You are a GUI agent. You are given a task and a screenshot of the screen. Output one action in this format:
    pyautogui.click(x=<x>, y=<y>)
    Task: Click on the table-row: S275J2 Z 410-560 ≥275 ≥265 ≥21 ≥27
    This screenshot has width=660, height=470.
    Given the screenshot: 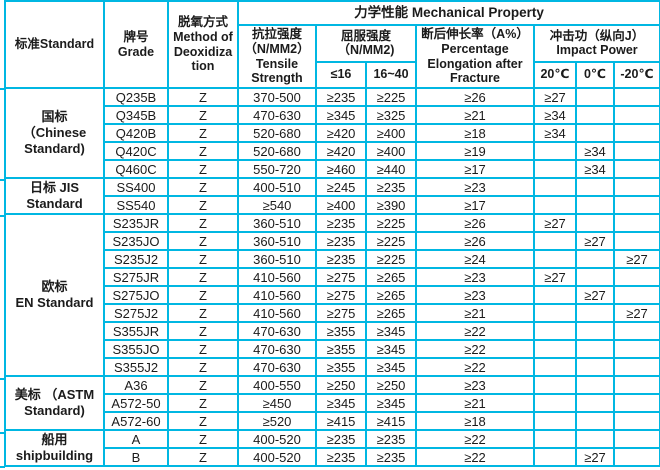 What is the action you would take?
    pyautogui.click(x=332, y=313)
    